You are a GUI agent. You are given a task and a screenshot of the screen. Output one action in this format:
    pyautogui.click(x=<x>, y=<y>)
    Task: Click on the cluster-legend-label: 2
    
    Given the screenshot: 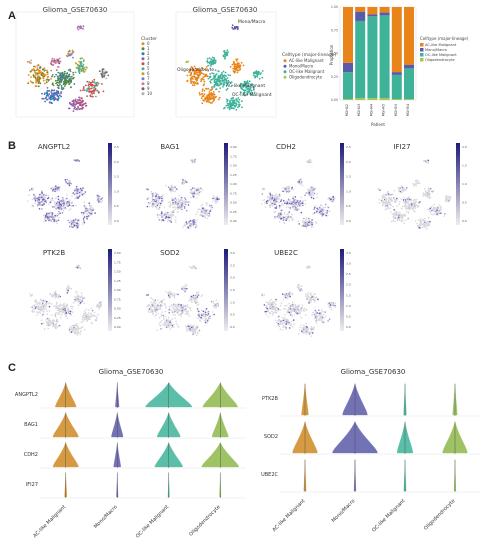 What is the action you would take?
    pyautogui.click(x=148, y=53)
    